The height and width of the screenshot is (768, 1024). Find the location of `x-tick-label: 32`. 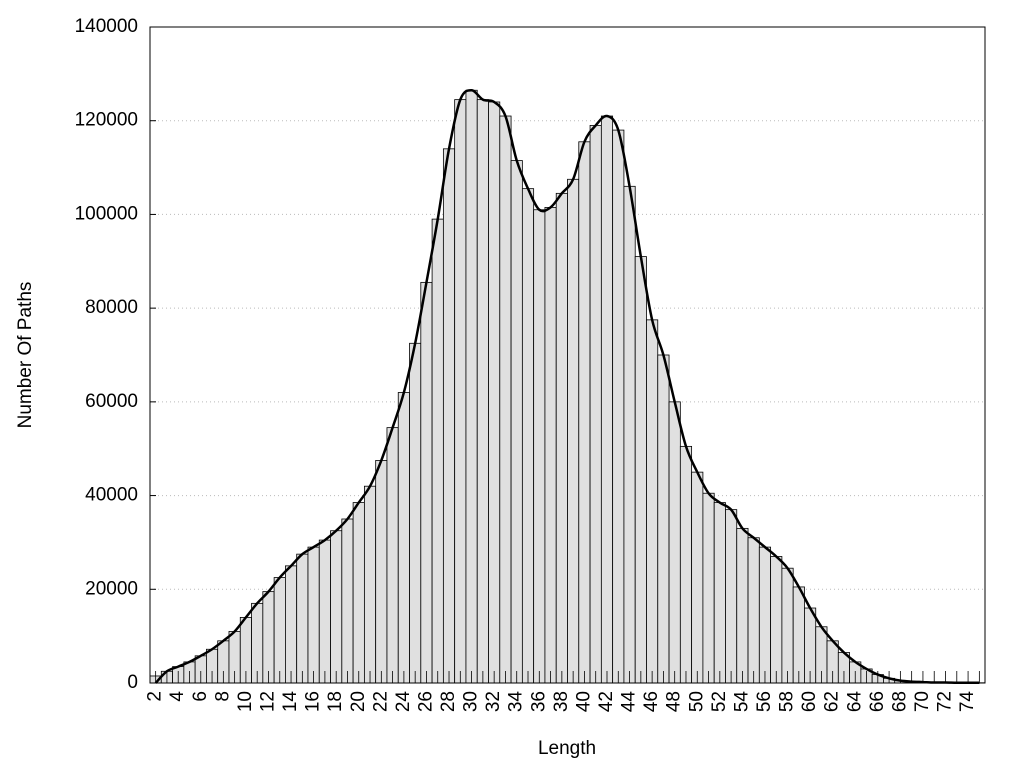

x-tick-label: 32 is located at coordinates (493, 701).